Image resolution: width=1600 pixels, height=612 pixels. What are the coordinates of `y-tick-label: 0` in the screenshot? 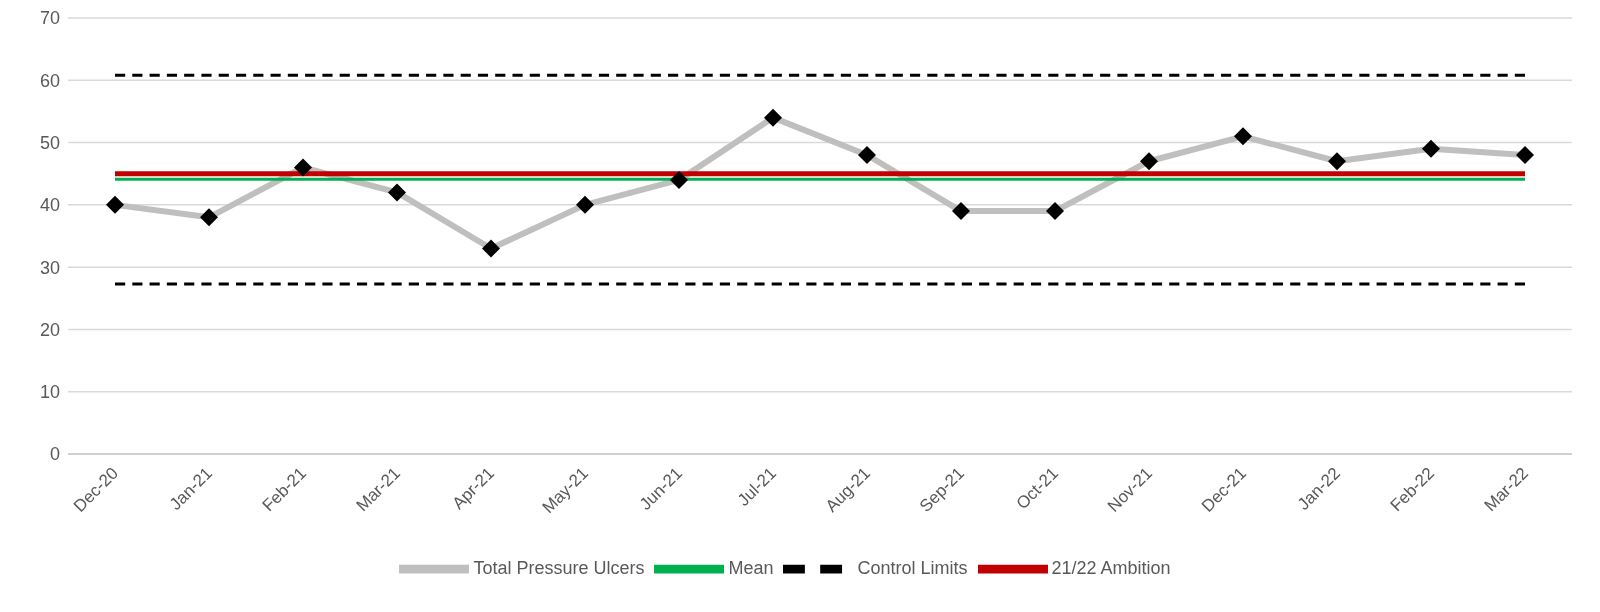 It's located at (54, 454).